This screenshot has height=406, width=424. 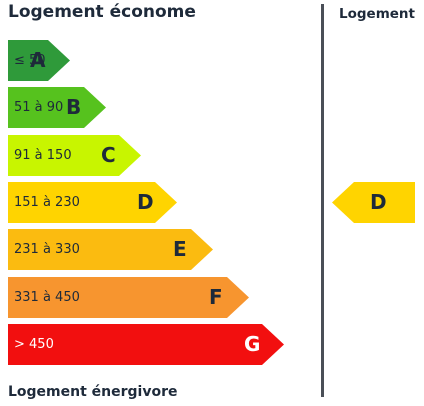 I want to click on energy-class-bar-a: ≤ 50 A, so click(x=39, y=60).